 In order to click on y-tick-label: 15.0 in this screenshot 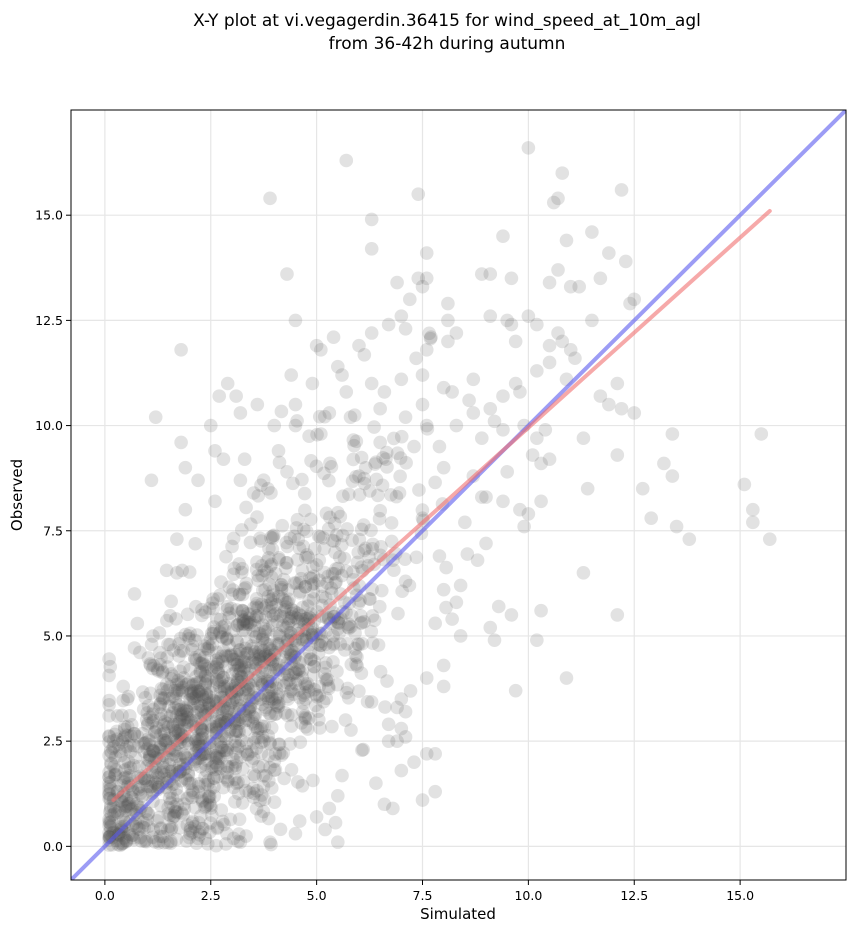, I will do `click(49, 215)`.